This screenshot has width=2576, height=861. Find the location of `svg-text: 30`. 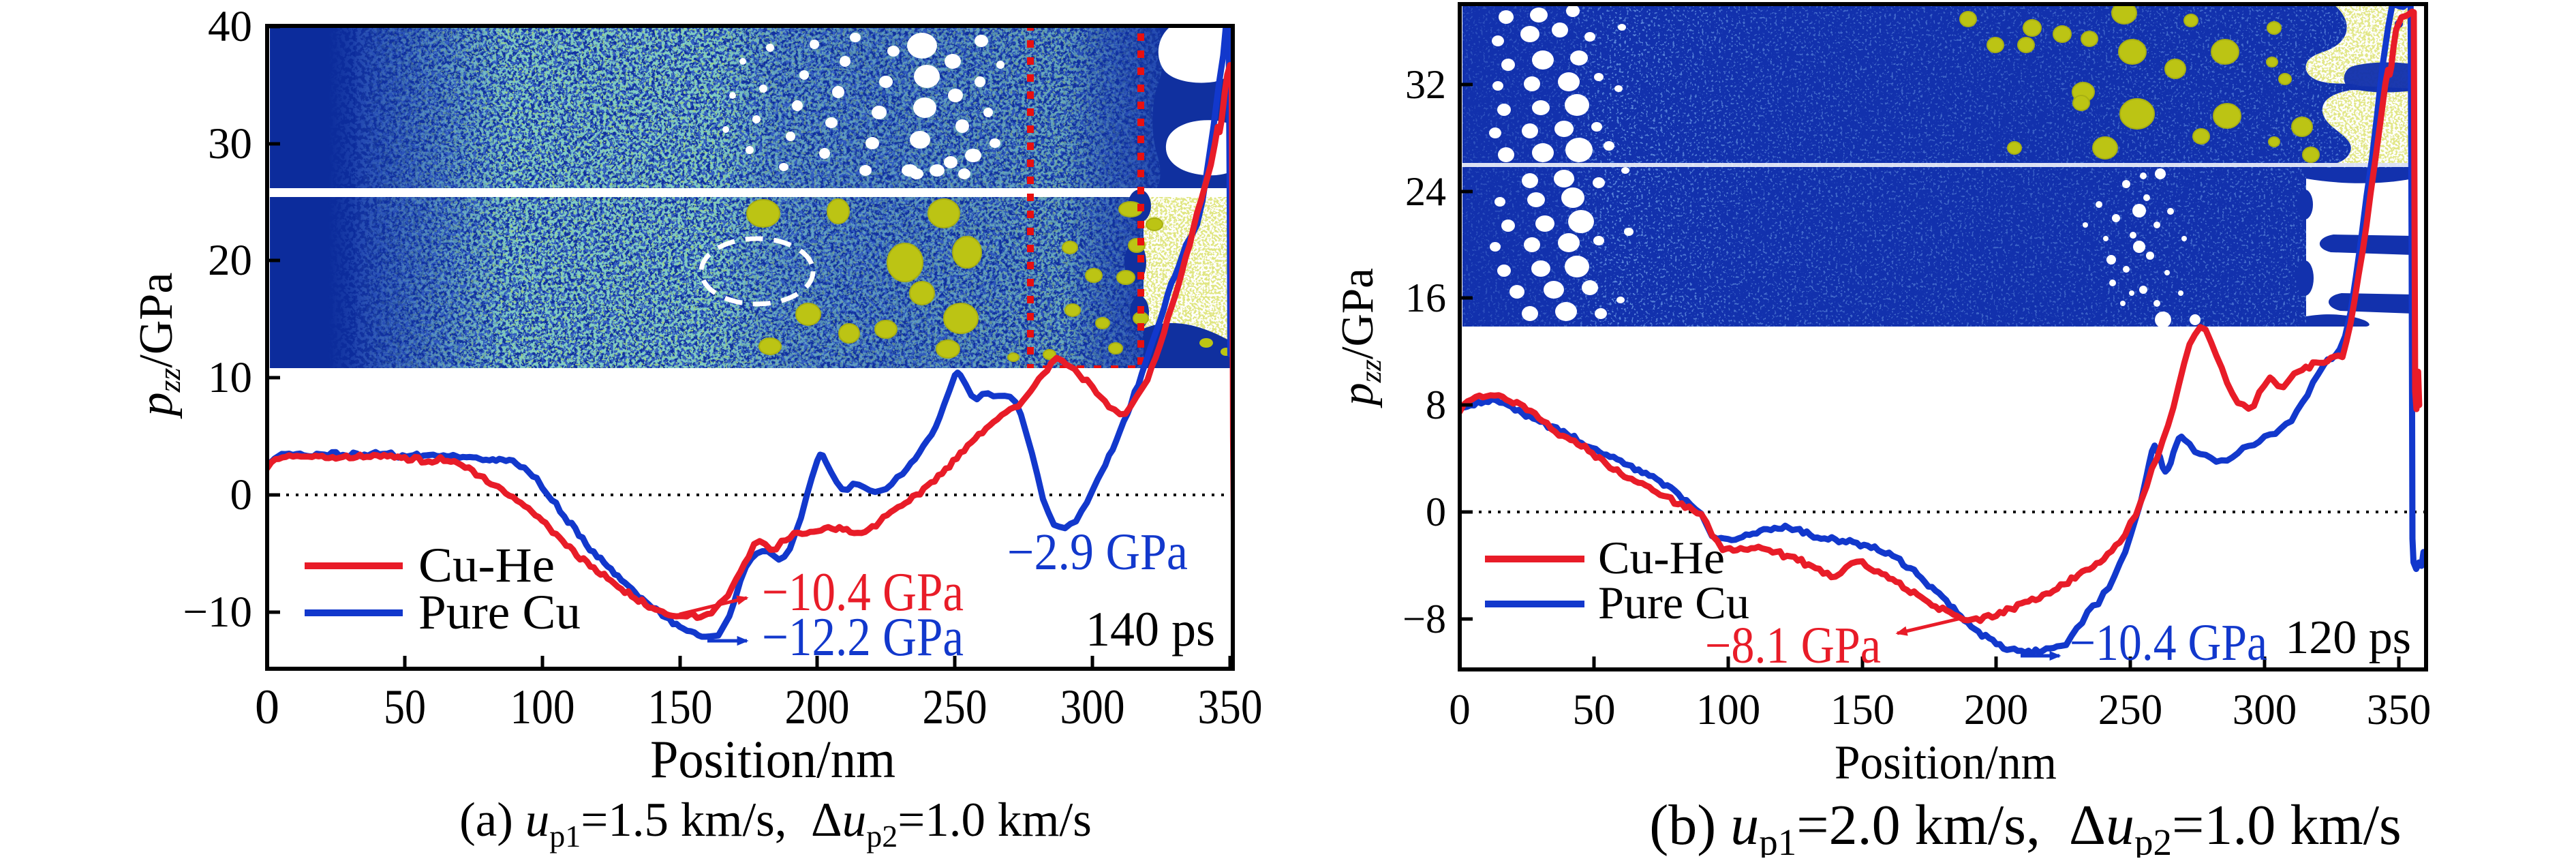

svg-text: 30 is located at coordinates (230, 143).